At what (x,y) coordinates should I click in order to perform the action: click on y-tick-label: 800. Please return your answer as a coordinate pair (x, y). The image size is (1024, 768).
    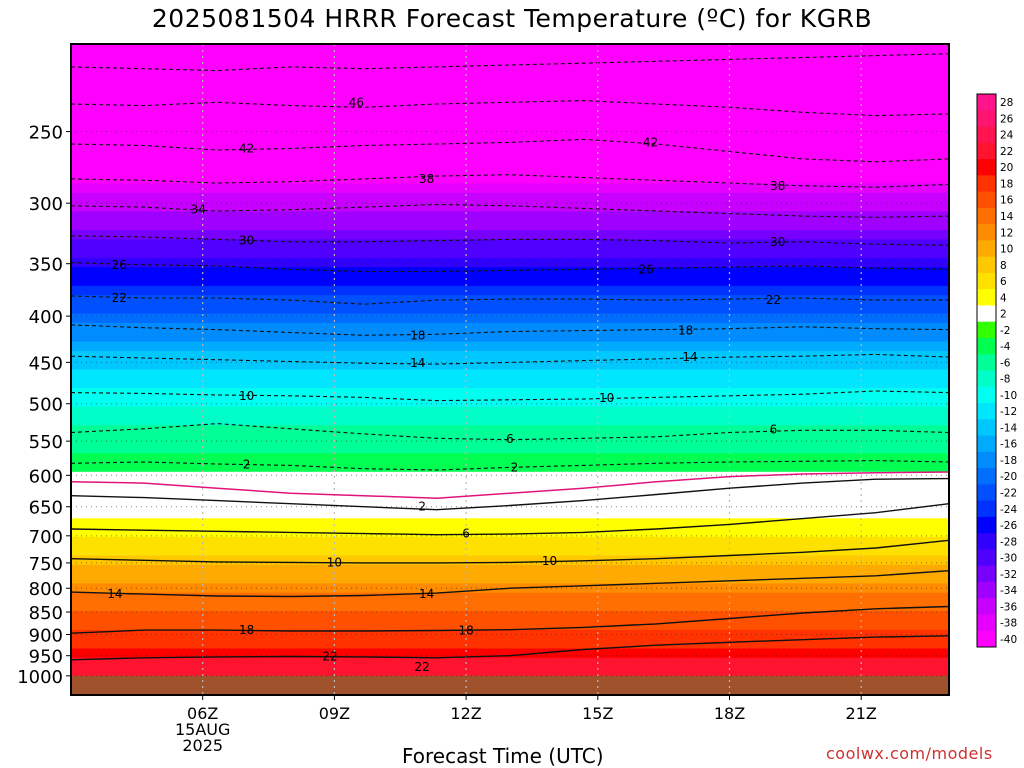
    Looking at the image, I should click on (46, 589).